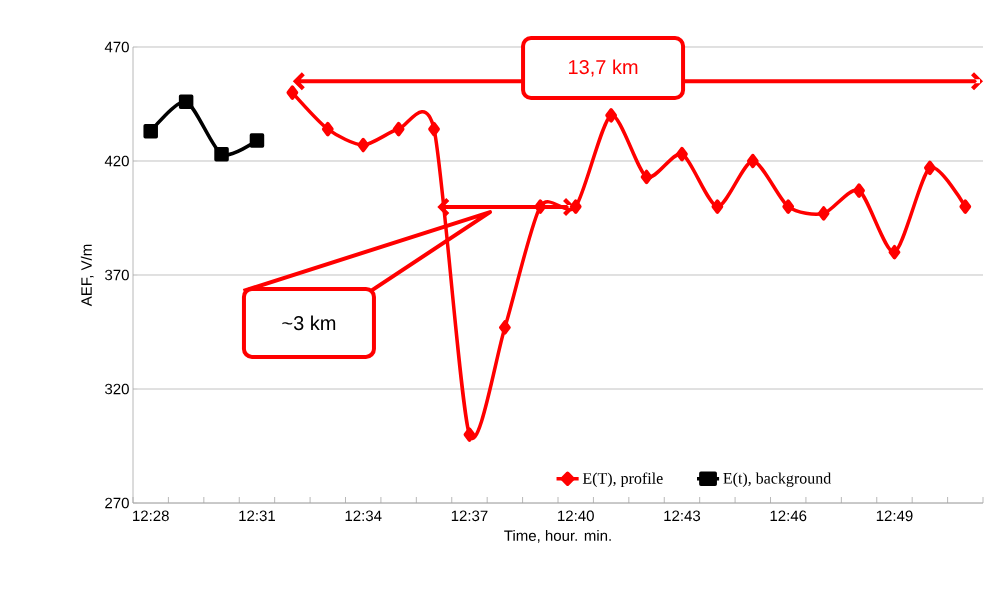  What do you see at coordinates (622, 480) in the screenshot?
I see `legend-label: E(T), profile` at bounding box center [622, 480].